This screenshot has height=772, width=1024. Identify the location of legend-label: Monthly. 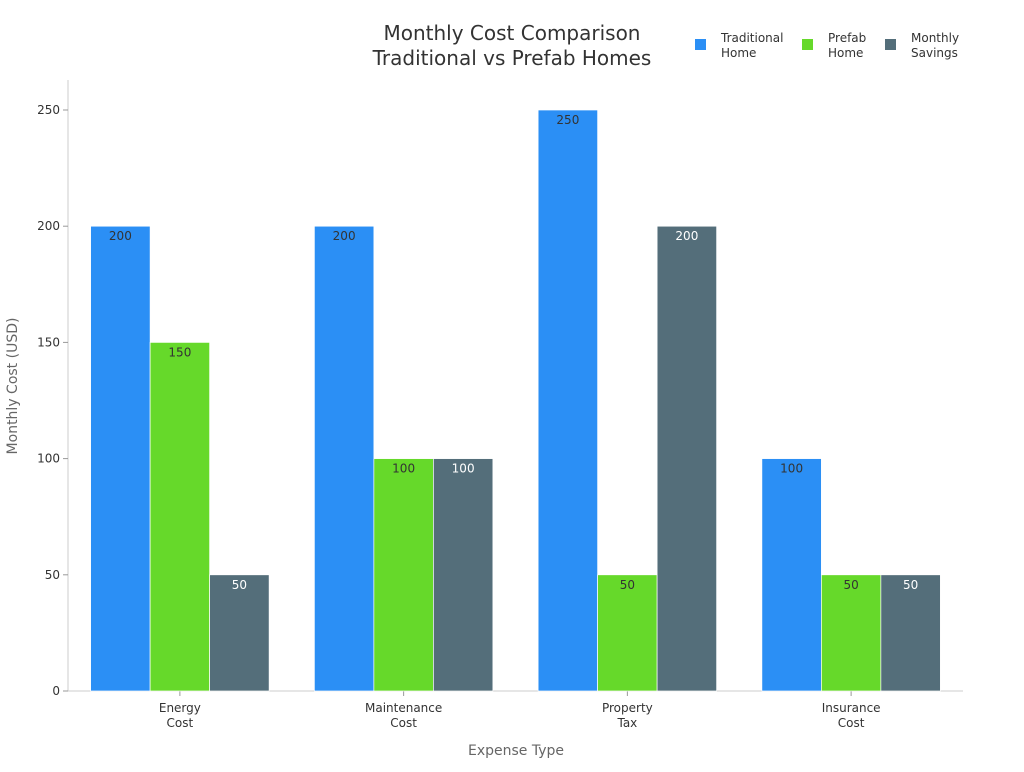
(935, 38).